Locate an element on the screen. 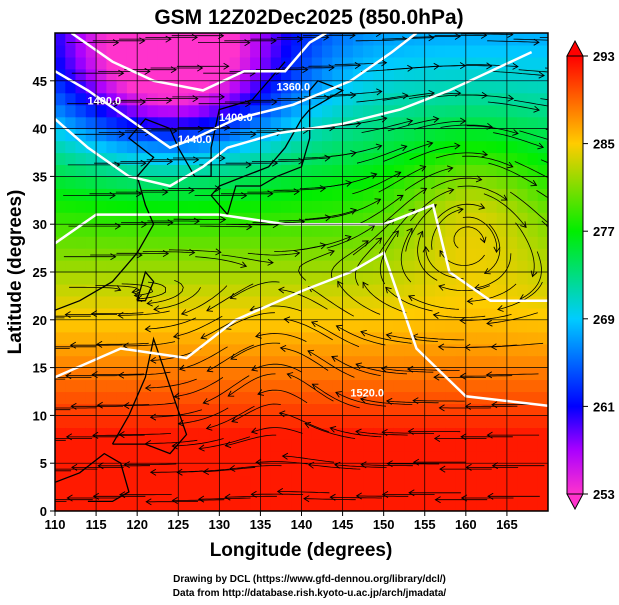  y-tick-label: 45 is located at coordinates (40, 81).